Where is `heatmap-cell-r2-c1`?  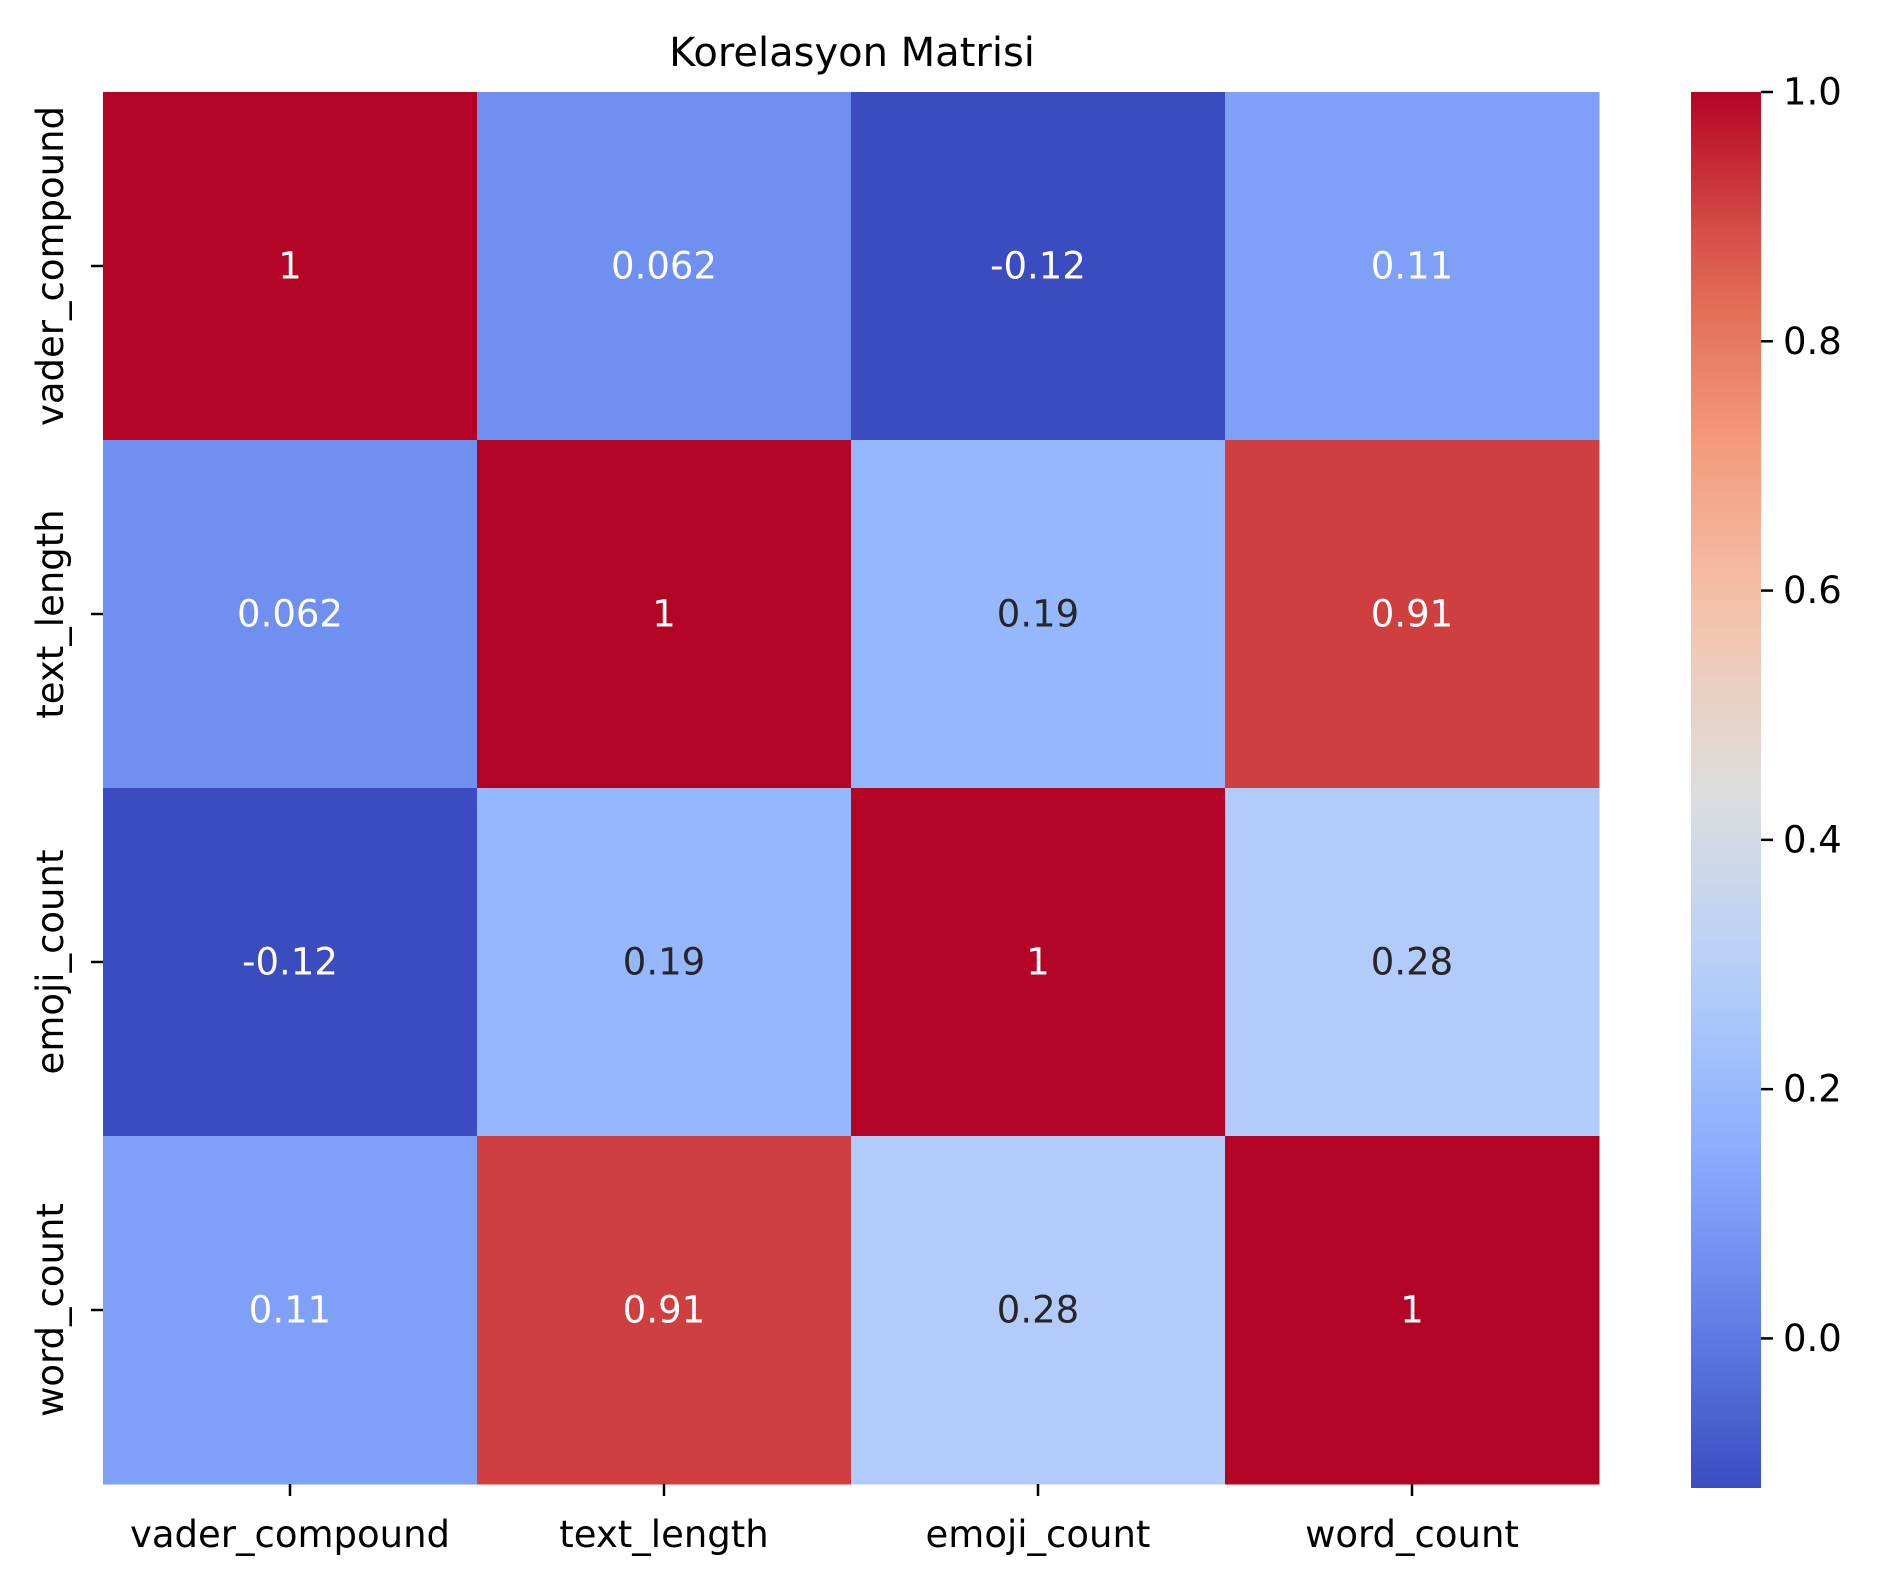
heatmap-cell-r2-c1 is located at coordinates (664, 962).